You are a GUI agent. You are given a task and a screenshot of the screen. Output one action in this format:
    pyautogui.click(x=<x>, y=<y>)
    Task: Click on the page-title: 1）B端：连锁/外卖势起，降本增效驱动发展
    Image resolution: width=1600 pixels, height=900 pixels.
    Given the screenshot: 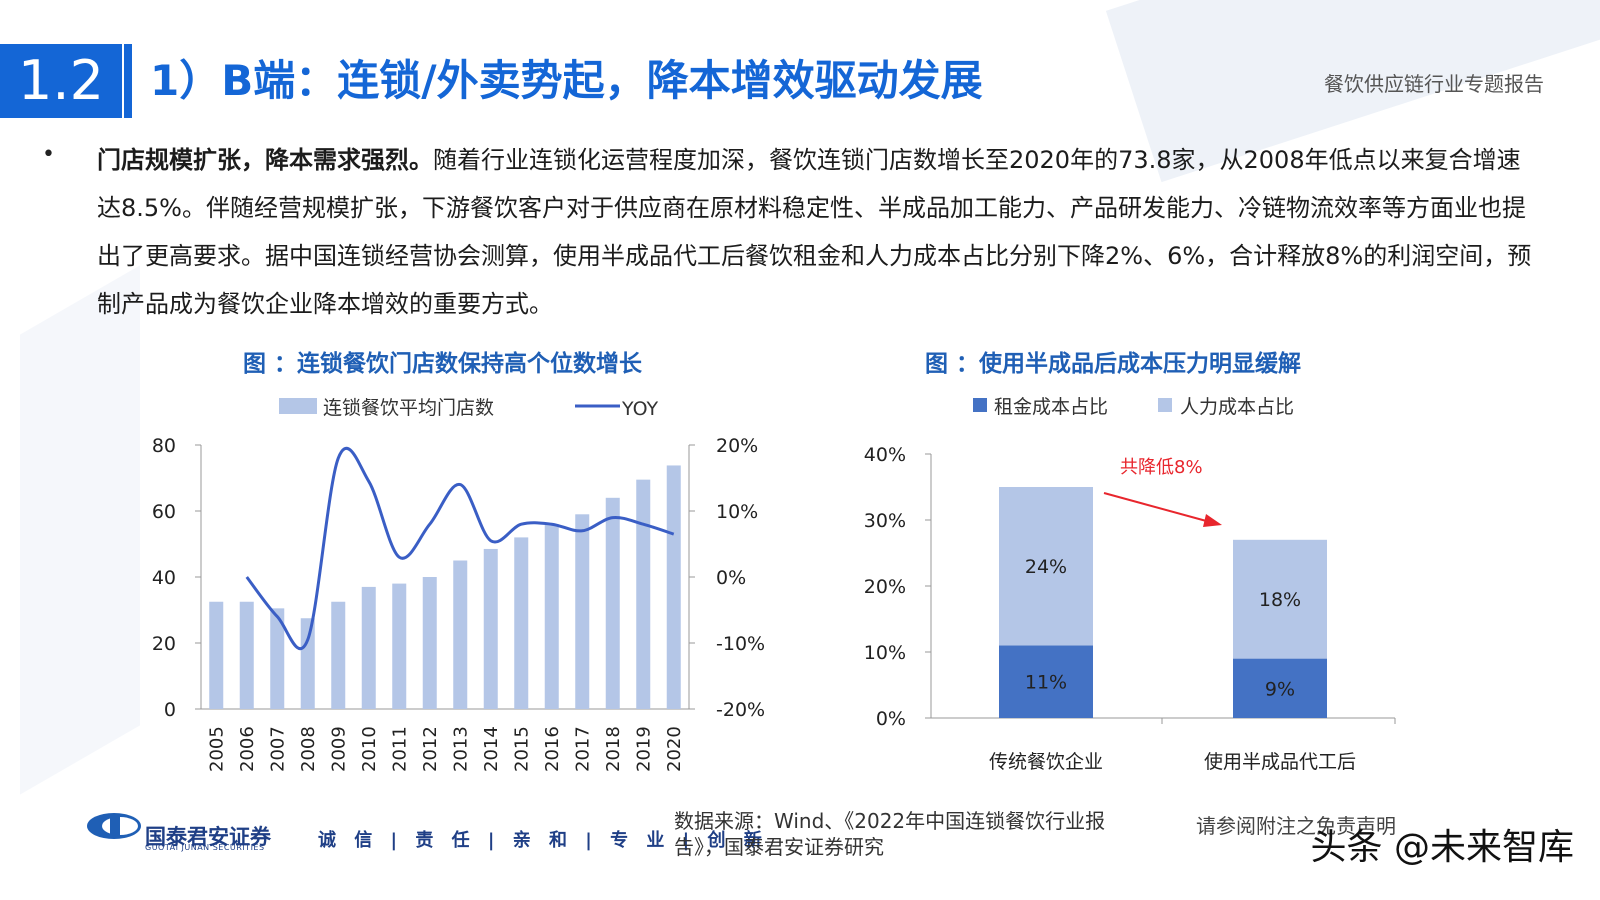 What is the action you would take?
    pyautogui.click(x=566, y=80)
    